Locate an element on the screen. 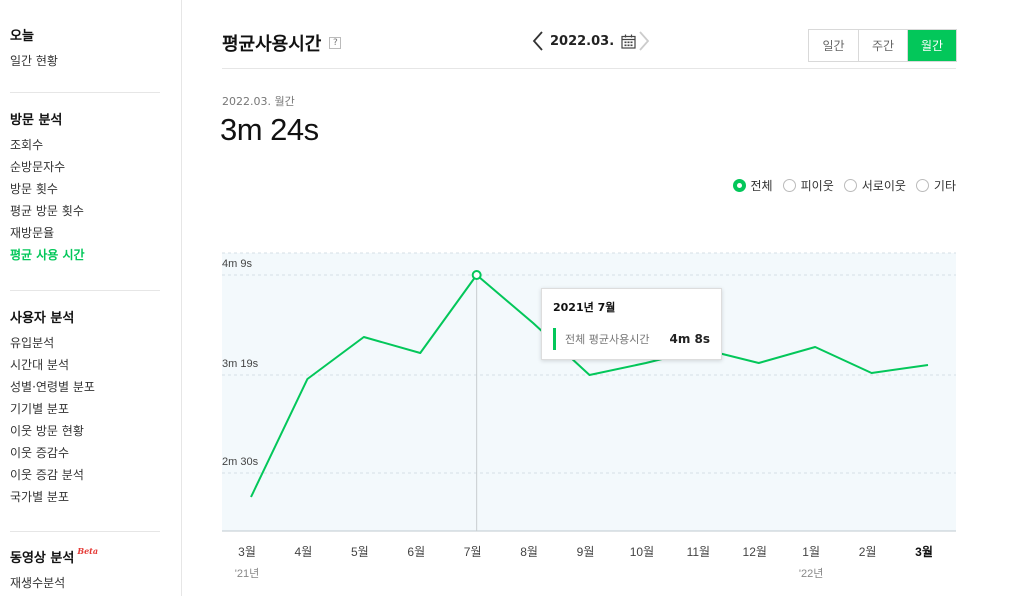 This screenshot has height=596, width=1024. page-title: 평균사용시간 ? is located at coordinates (282, 43).